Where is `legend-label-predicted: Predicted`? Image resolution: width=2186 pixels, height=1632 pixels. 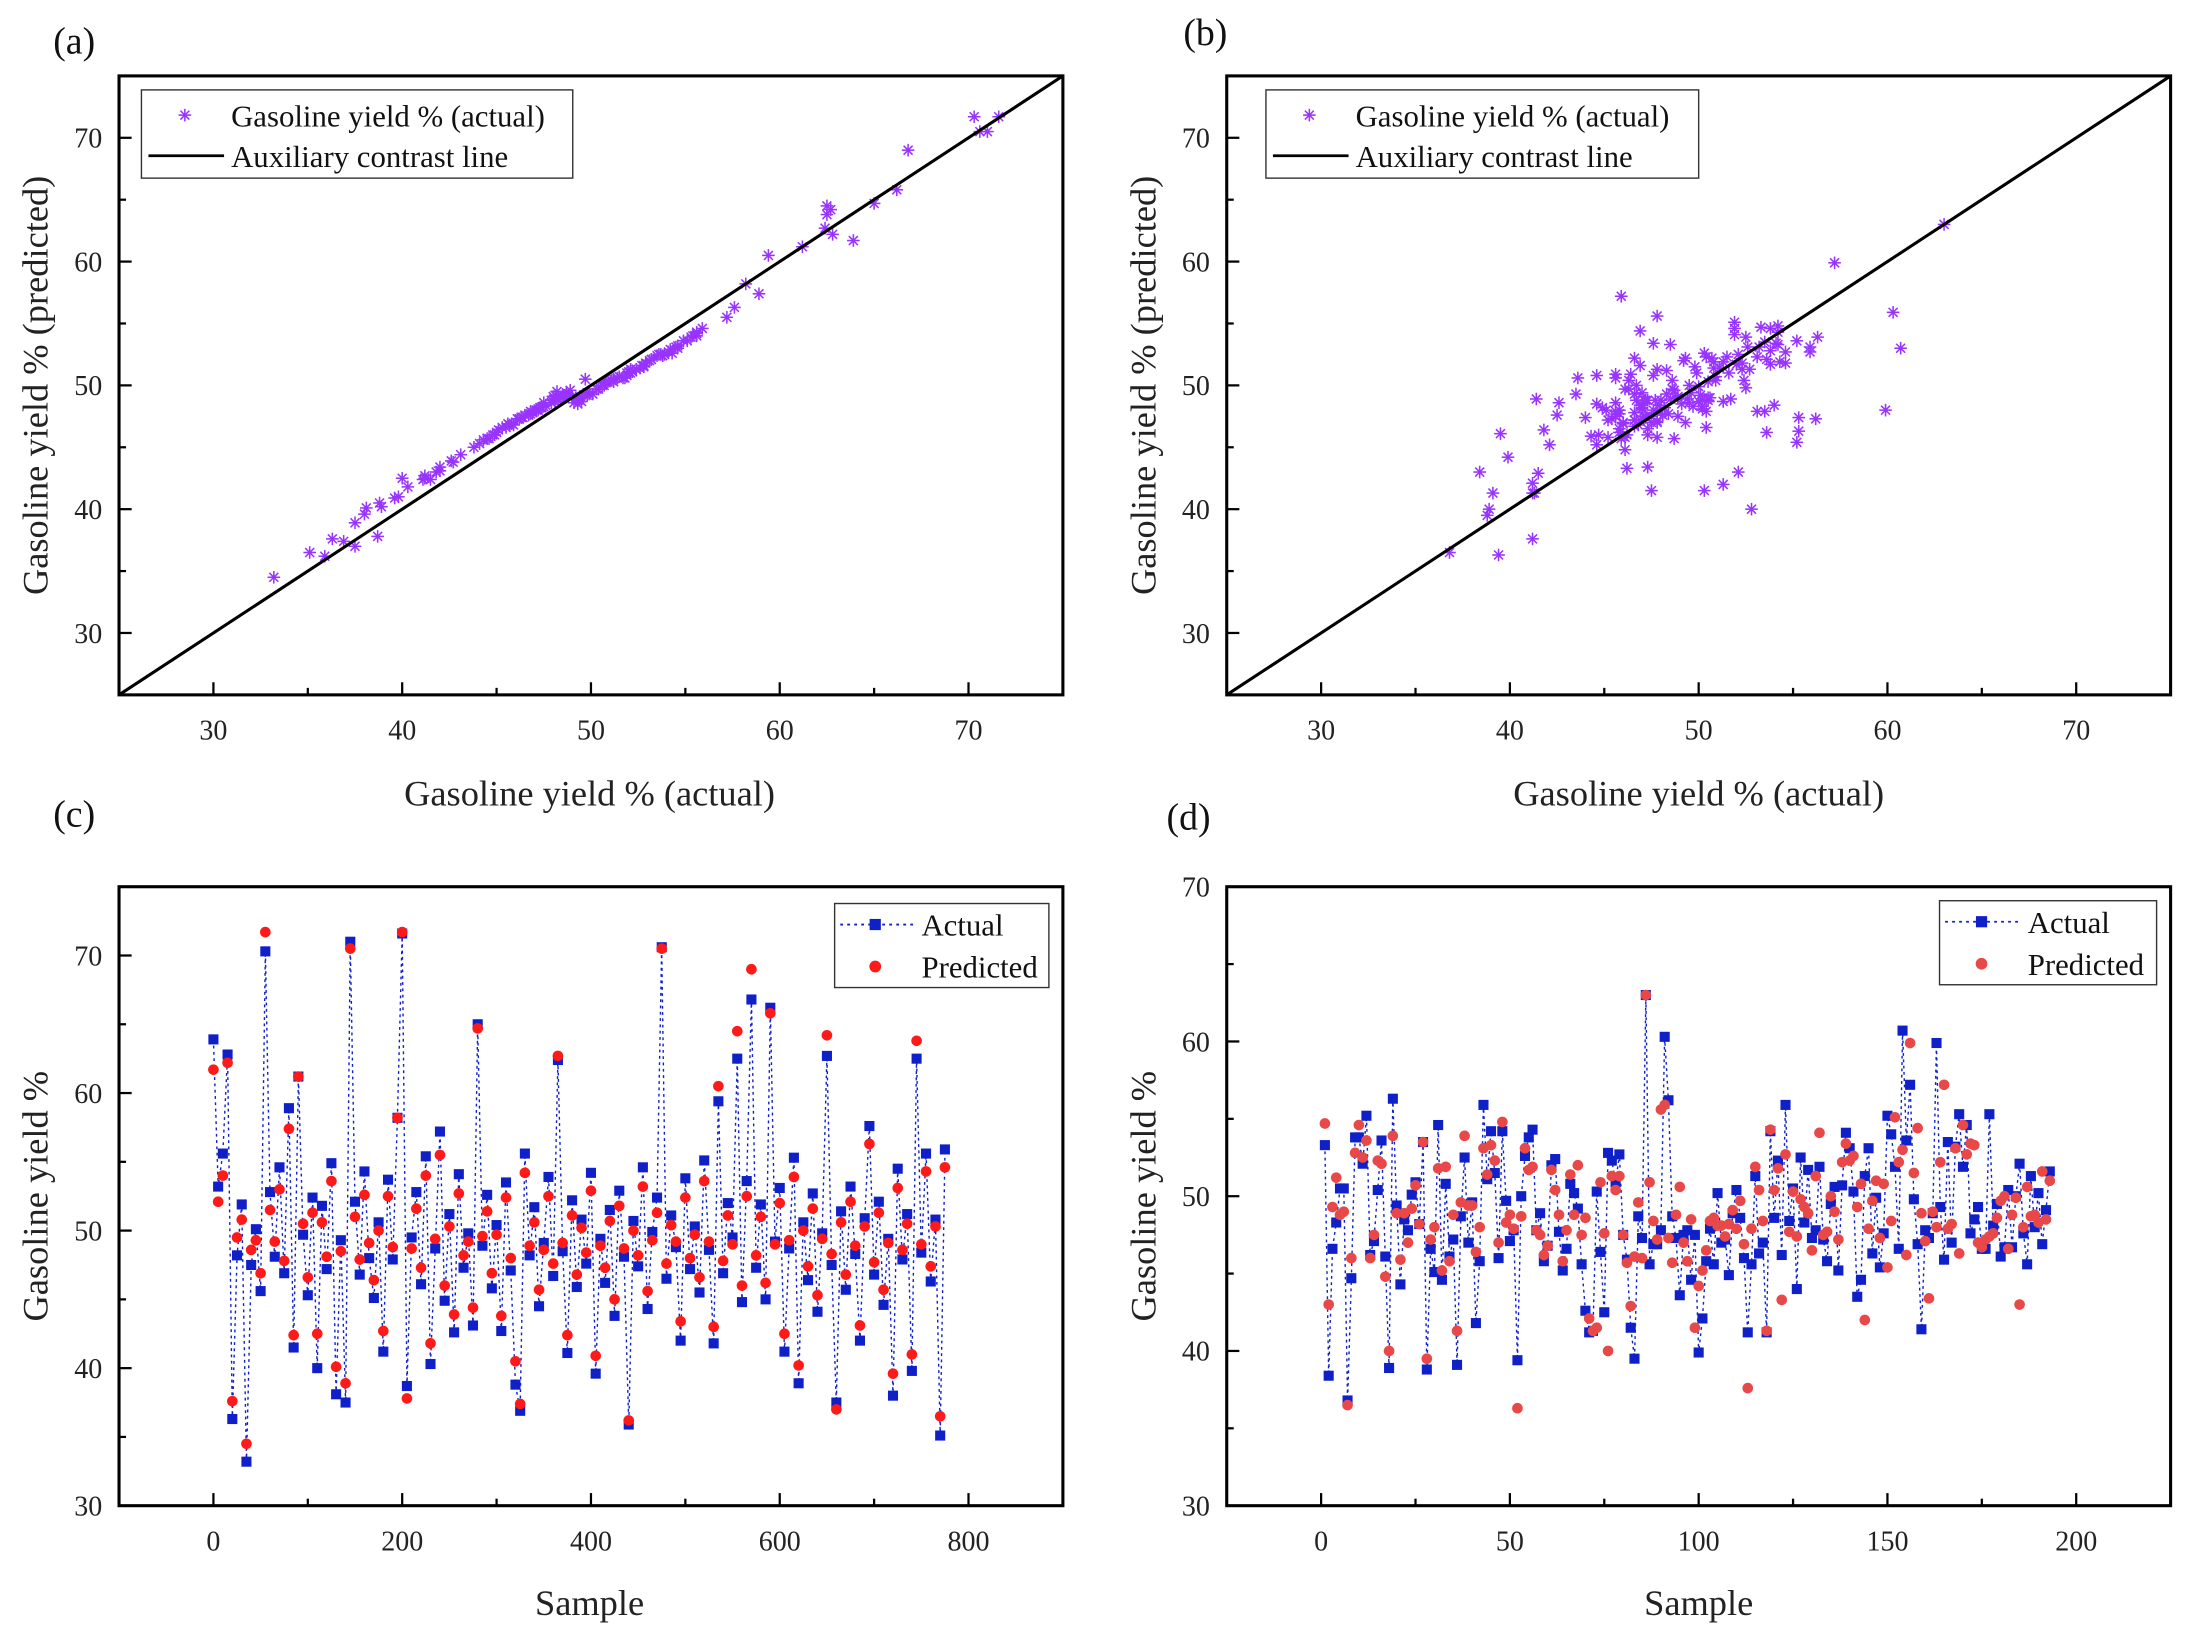 legend-label-predicted: Predicted is located at coordinates (2086, 965).